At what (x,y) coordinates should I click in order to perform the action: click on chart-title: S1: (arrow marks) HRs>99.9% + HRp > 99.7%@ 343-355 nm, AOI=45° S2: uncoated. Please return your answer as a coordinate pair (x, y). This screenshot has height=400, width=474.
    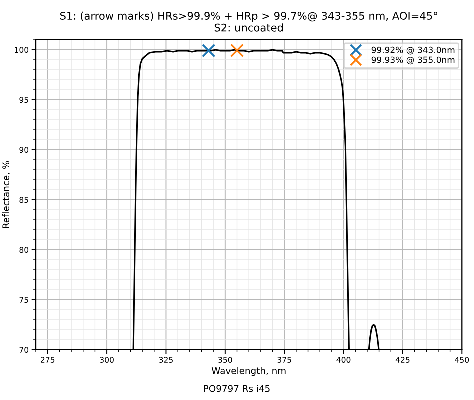
    Looking at the image, I should click on (249, 22).